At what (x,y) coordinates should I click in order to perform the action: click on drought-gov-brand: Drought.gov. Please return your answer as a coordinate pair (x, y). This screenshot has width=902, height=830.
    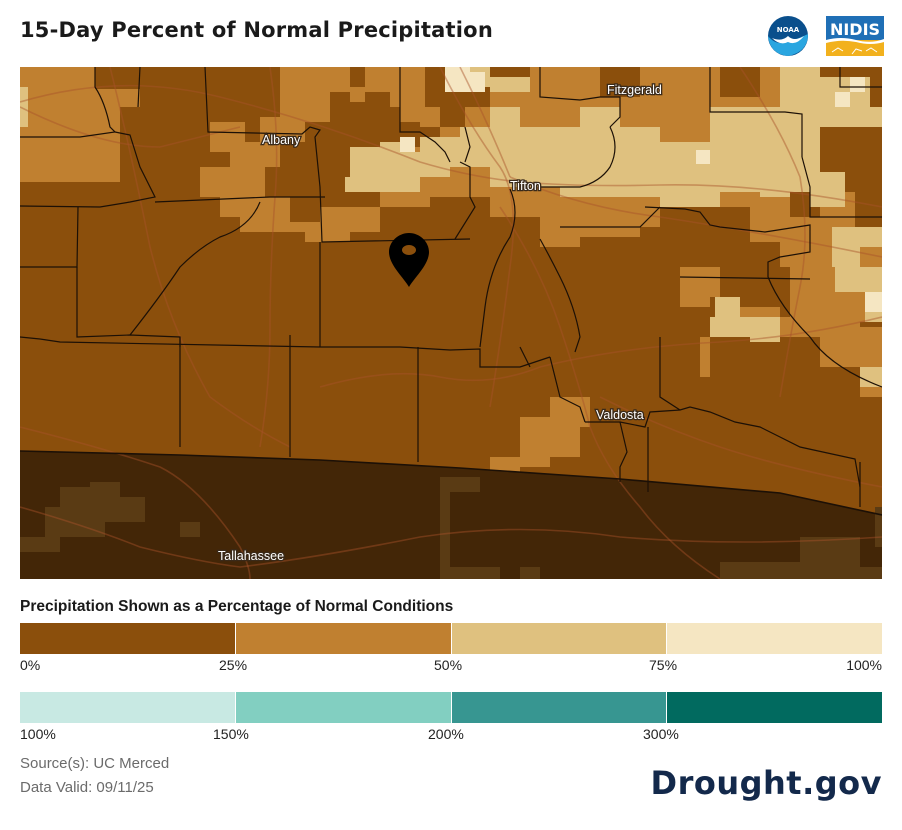
    Looking at the image, I should click on (766, 783).